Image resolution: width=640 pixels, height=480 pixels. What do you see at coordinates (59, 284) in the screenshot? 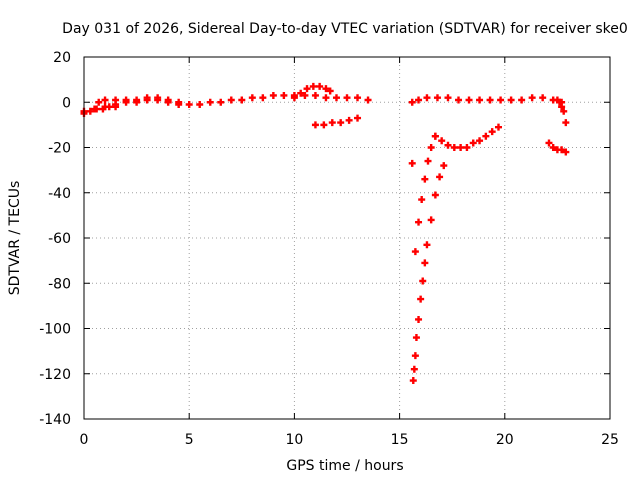
I see `y-tick-label: -80` at bounding box center [59, 284].